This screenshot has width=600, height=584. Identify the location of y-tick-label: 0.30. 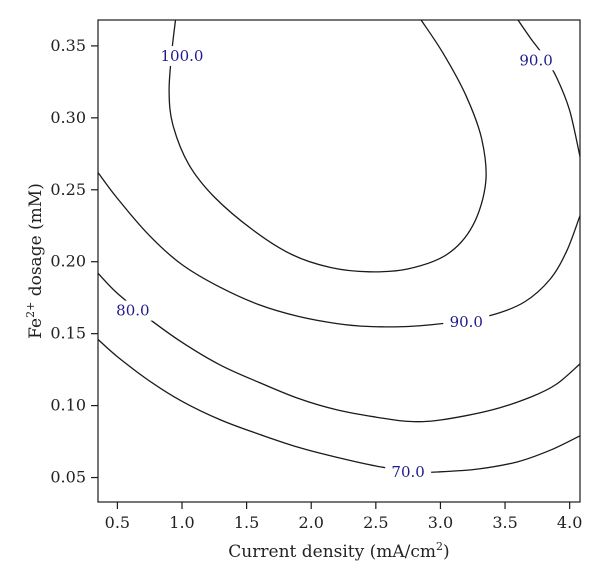
(68, 117).